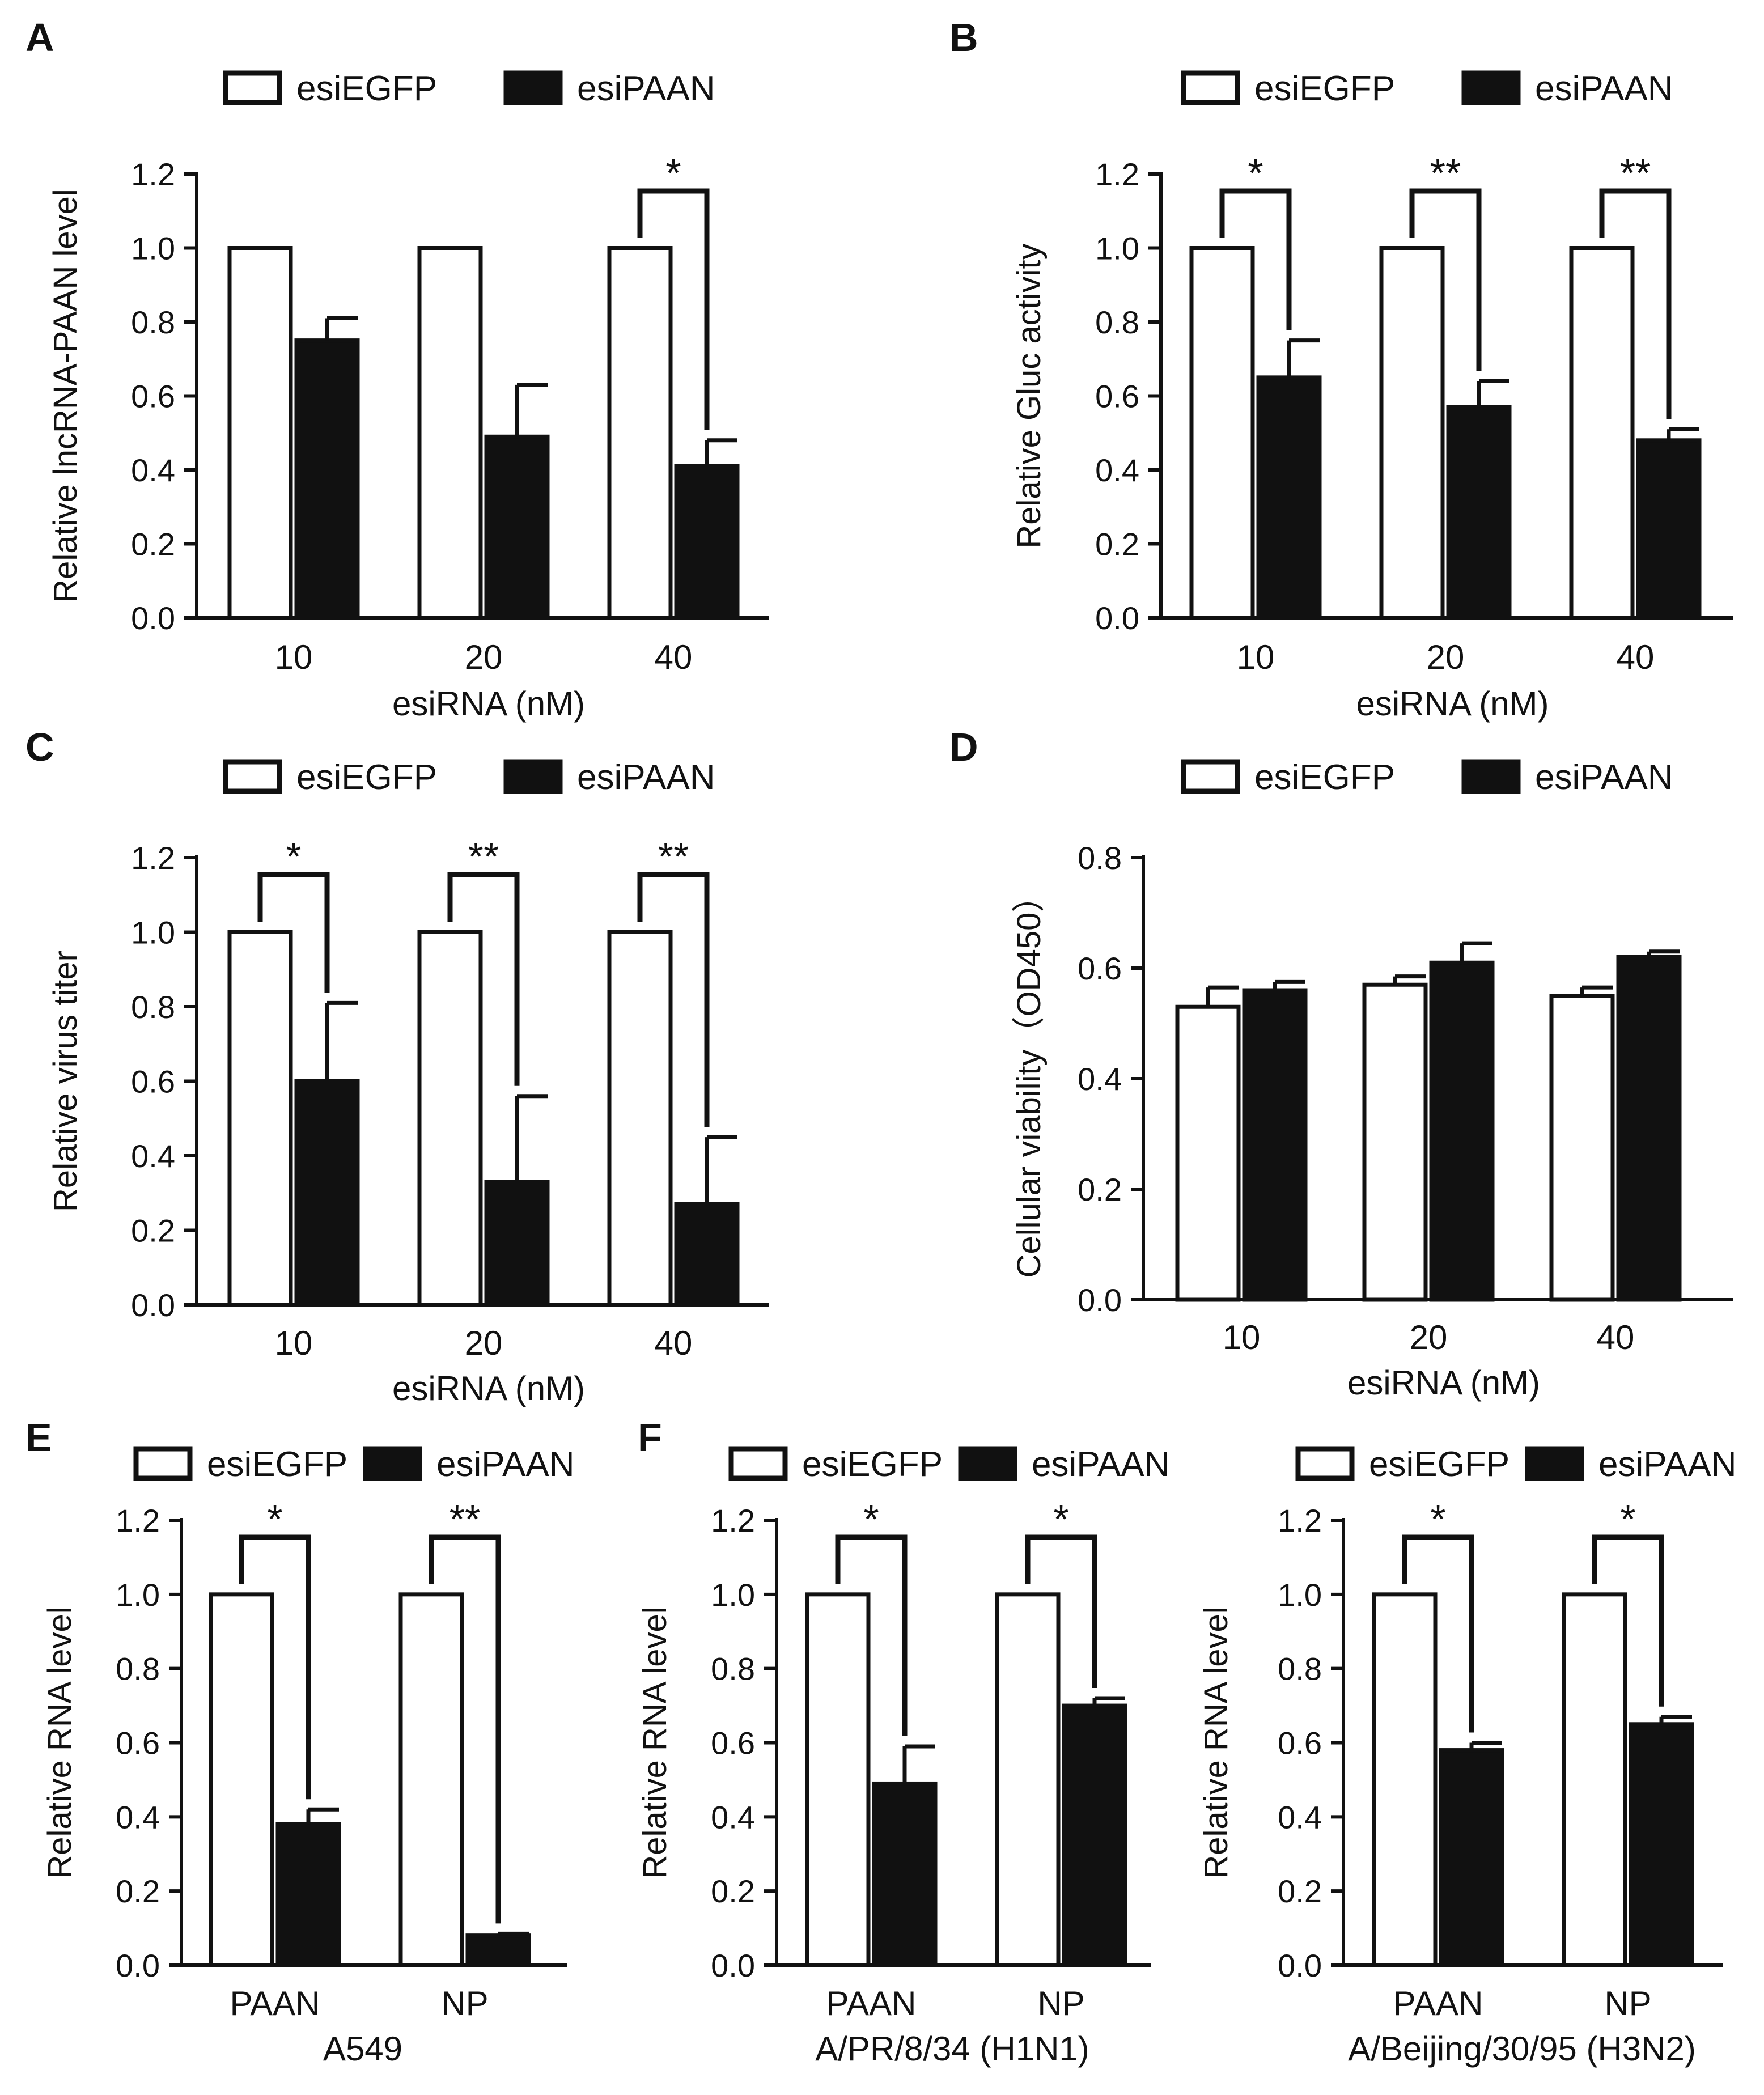 This screenshot has height=2095, width=1764. What do you see at coordinates (1522, 2049) in the screenshot?
I see `panel-sublabel: A/Beijing/30/95 (H3N2)` at bounding box center [1522, 2049].